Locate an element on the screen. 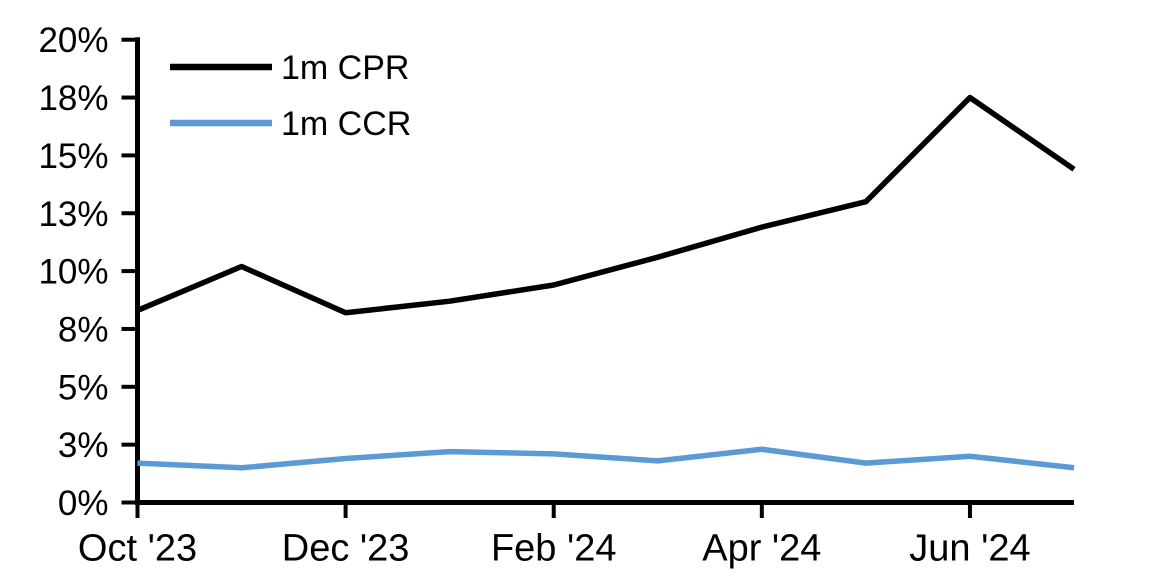 The height and width of the screenshot is (579, 1152). x-tick-label: Jun '24 is located at coordinates (969, 549).